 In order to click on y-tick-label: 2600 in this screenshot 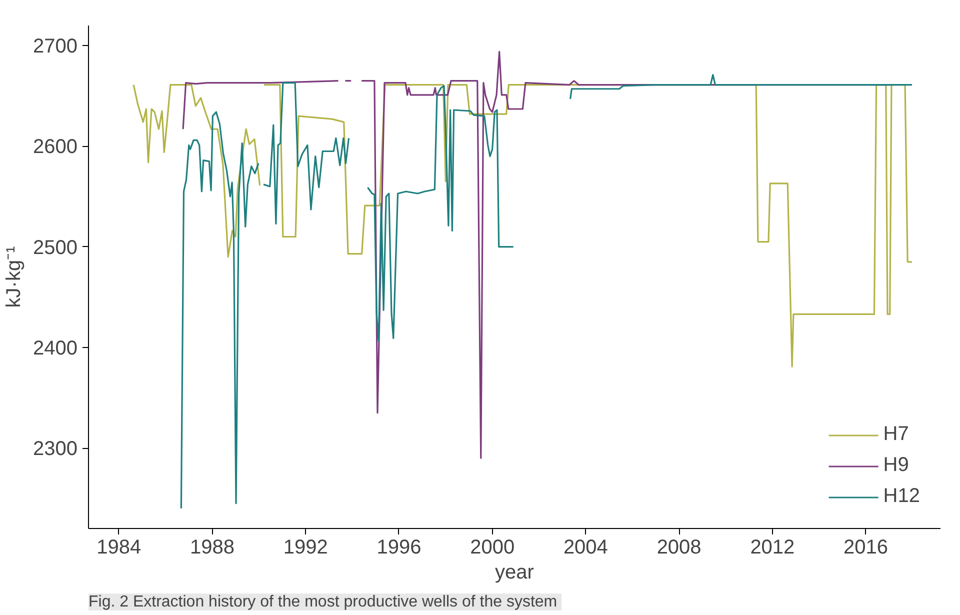, I will do `click(55, 147)`.